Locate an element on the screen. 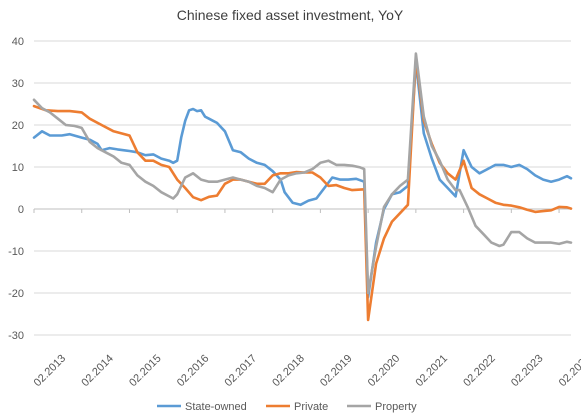 The image size is (581, 419). x-tick-label: 02.2017 is located at coordinates (241, 371).